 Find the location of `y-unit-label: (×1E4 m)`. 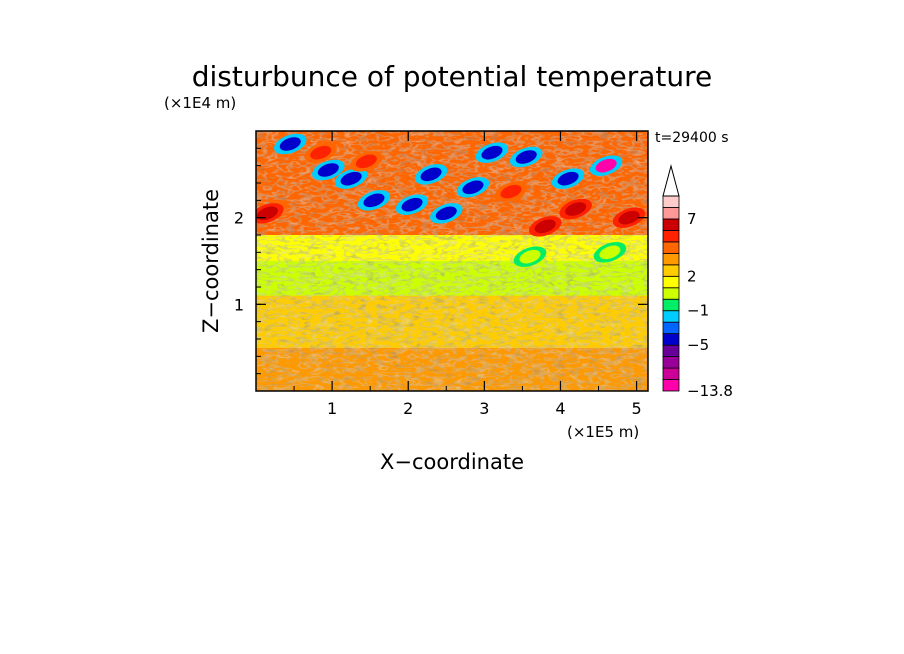

y-unit-label: (×1E4 m) is located at coordinates (200, 103).